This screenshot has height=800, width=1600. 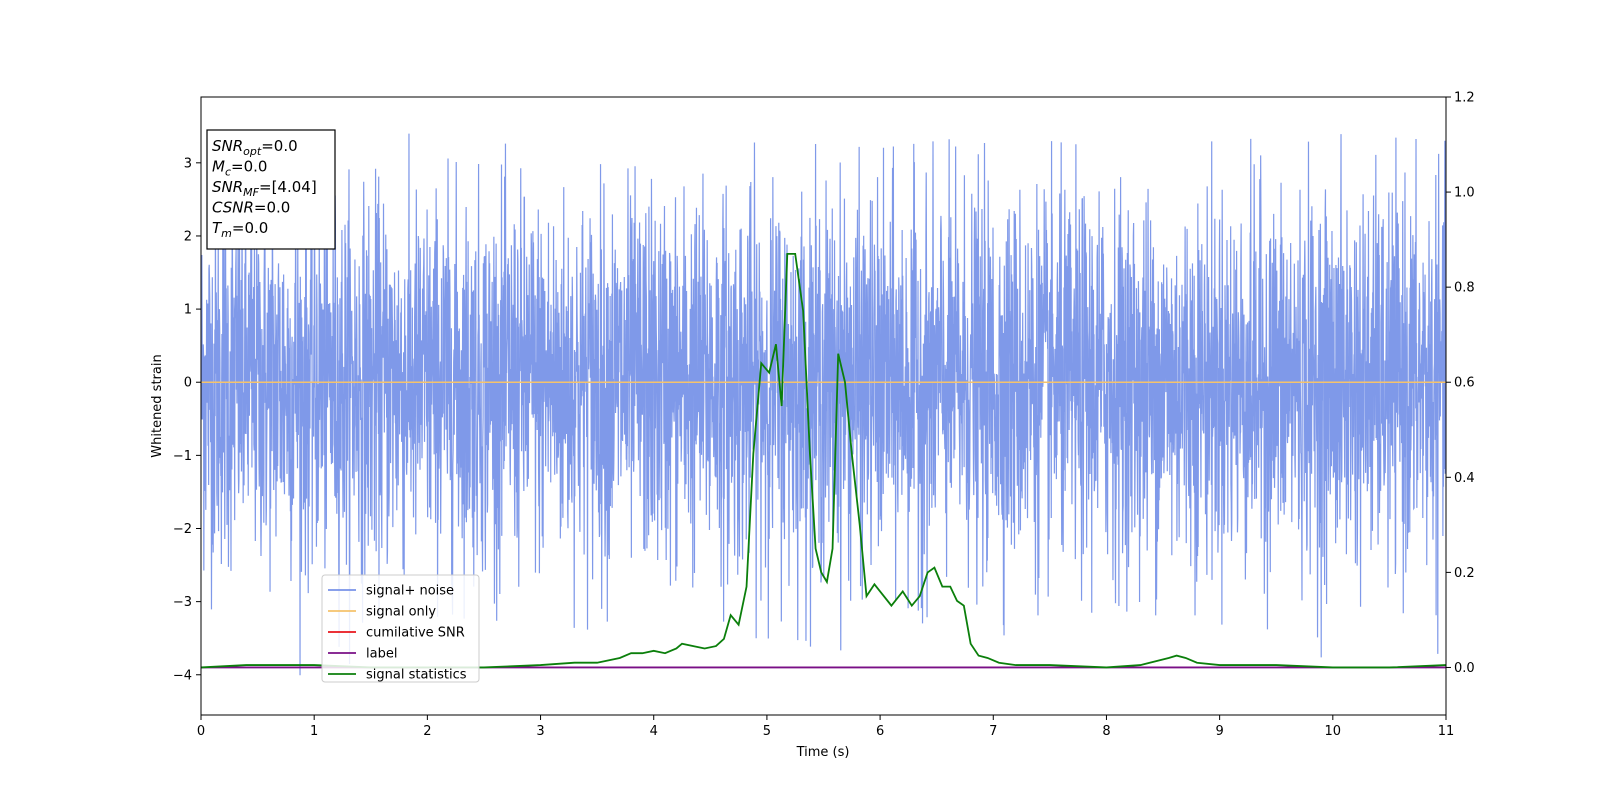 I want to click on y-right-tick-label: 0.0, so click(x=1464, y=668).